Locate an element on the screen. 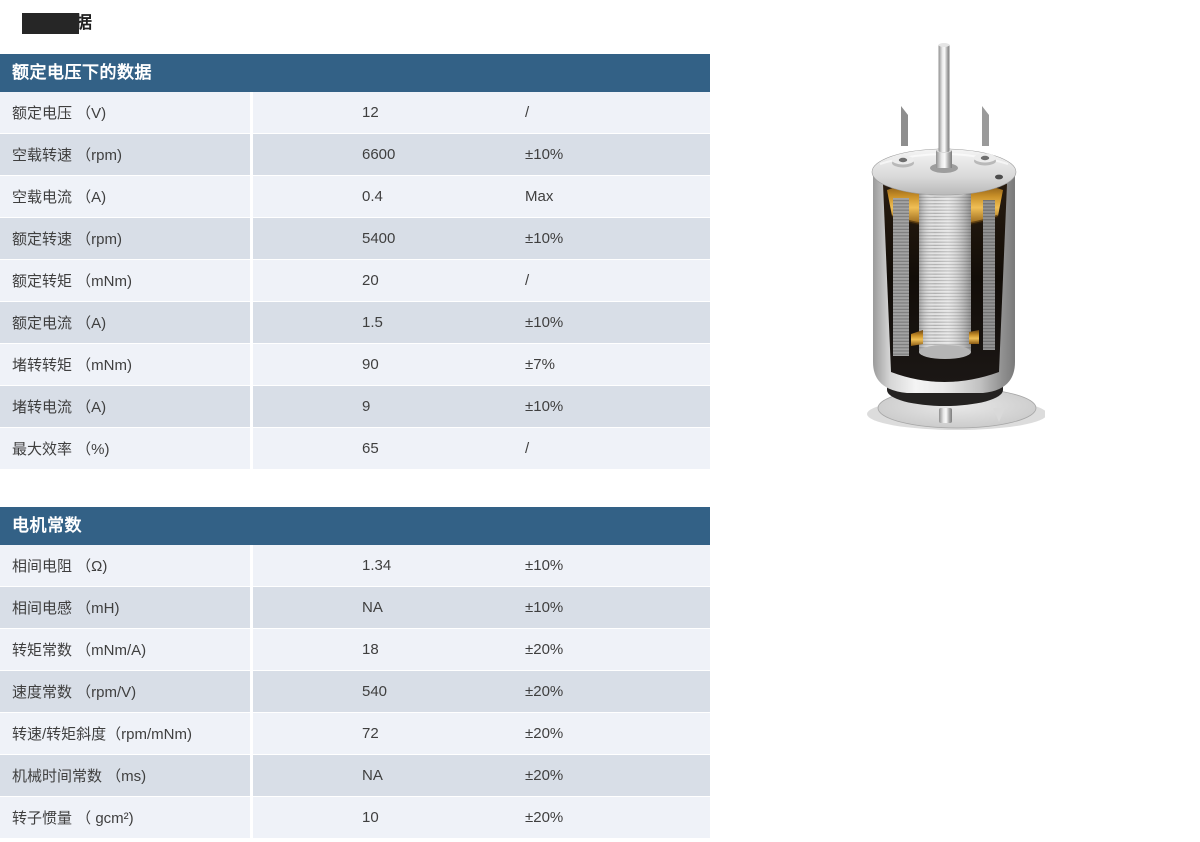 The width and height of the screenshot is (1200, 842). spec-value: 18 is located at coordinates (370, 649).